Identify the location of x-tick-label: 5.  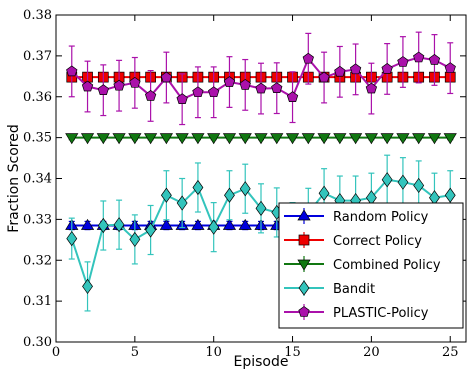
(135, 352).